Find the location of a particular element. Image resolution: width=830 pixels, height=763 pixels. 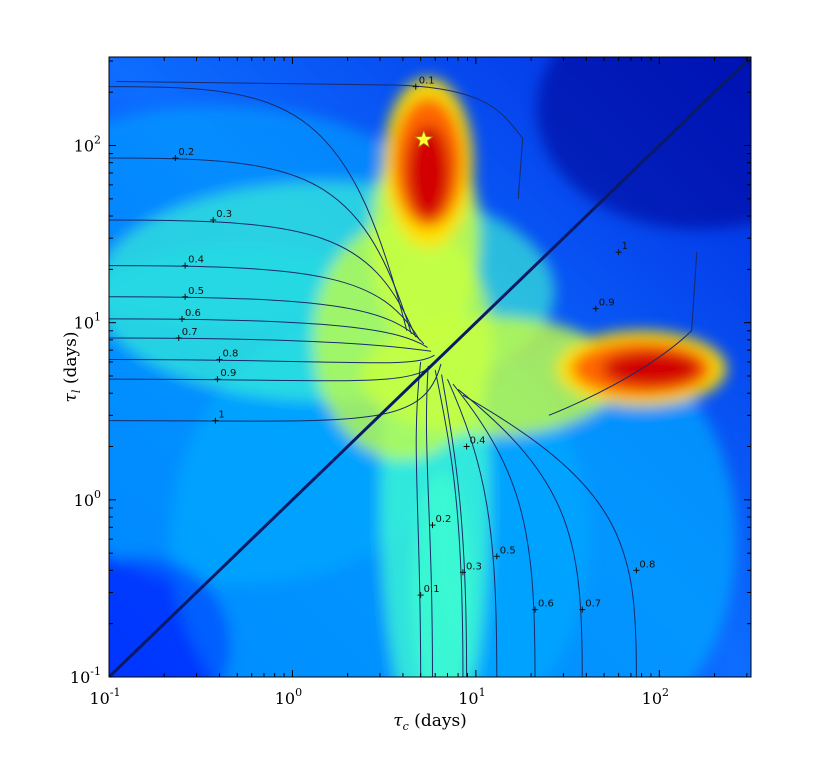

heat-peak-1-red is located at coordinates (651, 368).